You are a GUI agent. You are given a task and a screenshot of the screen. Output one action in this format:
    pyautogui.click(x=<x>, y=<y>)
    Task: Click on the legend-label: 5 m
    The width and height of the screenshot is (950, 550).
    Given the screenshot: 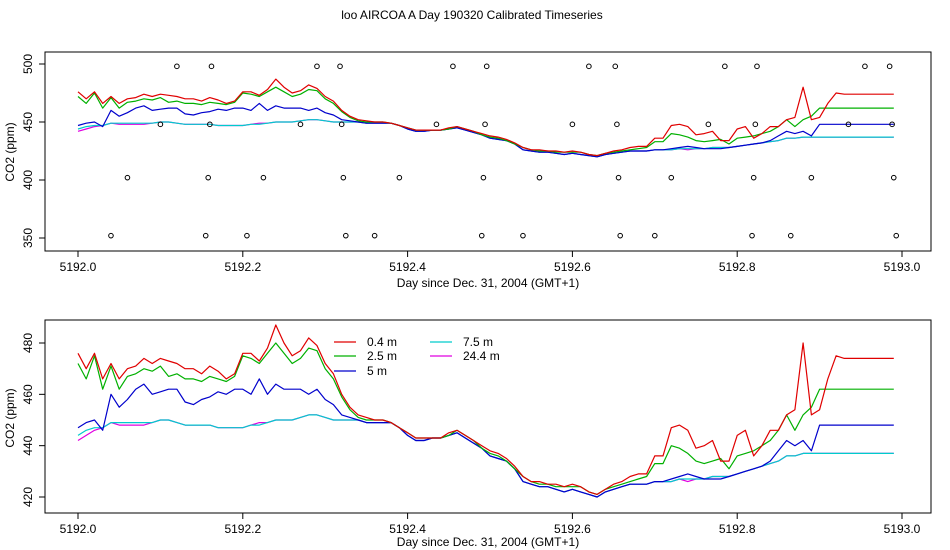 What is the action you would take?
    pyautogui.click(x=377, y=371)
    